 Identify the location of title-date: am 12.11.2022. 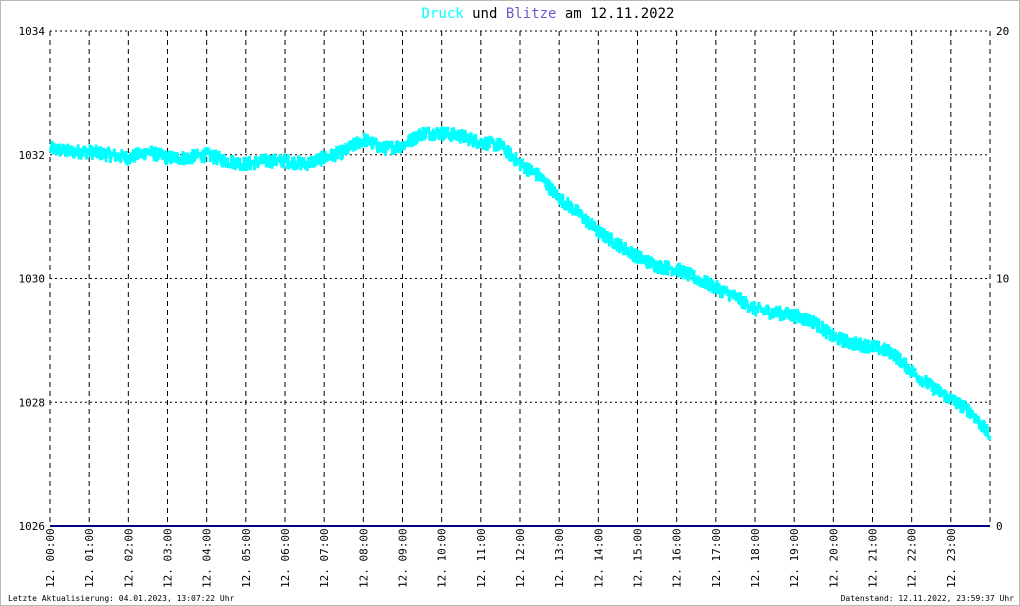
(615, 14).